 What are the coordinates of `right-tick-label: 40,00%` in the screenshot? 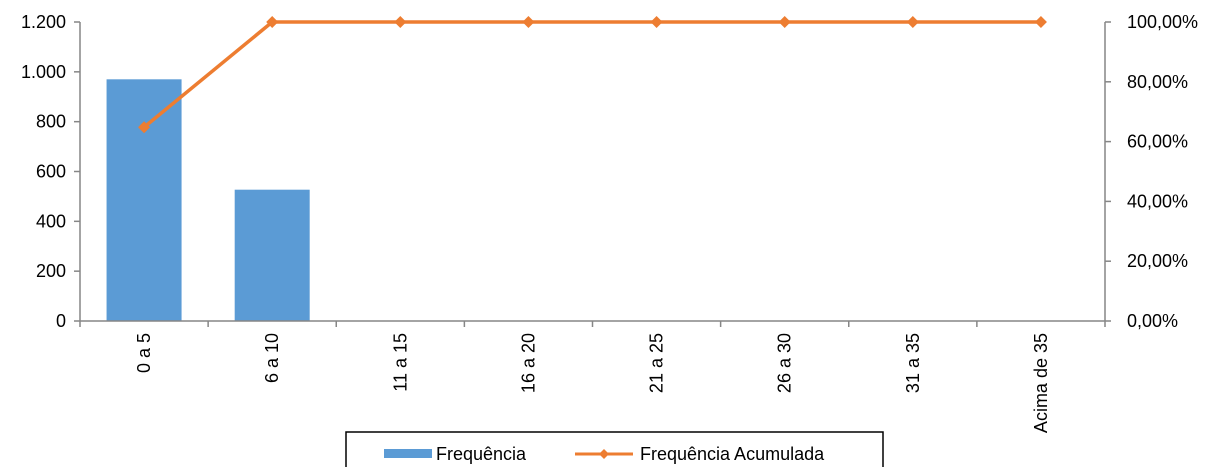 It's located at (1157, 201).